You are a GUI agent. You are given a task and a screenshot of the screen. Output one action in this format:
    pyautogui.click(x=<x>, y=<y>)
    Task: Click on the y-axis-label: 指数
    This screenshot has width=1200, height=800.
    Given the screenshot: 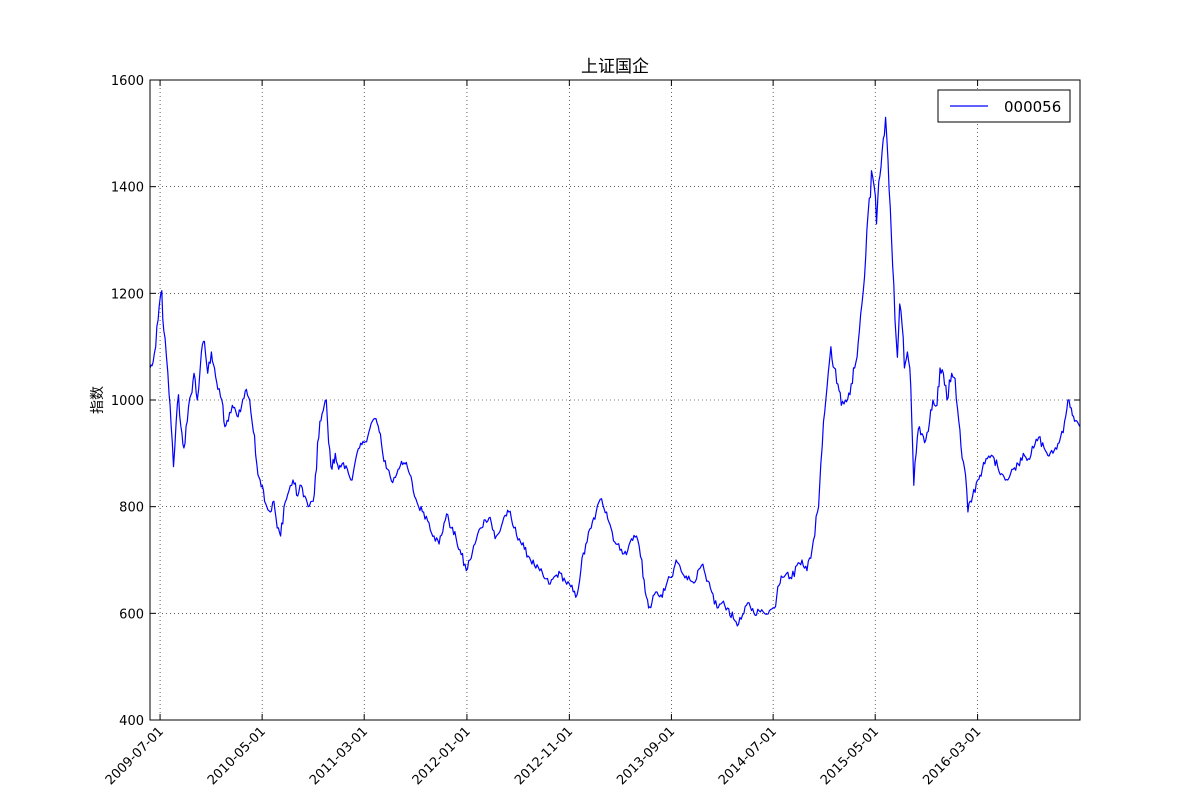 What is the action you would take?
    pyautogui.click(x=98, y=400)
    